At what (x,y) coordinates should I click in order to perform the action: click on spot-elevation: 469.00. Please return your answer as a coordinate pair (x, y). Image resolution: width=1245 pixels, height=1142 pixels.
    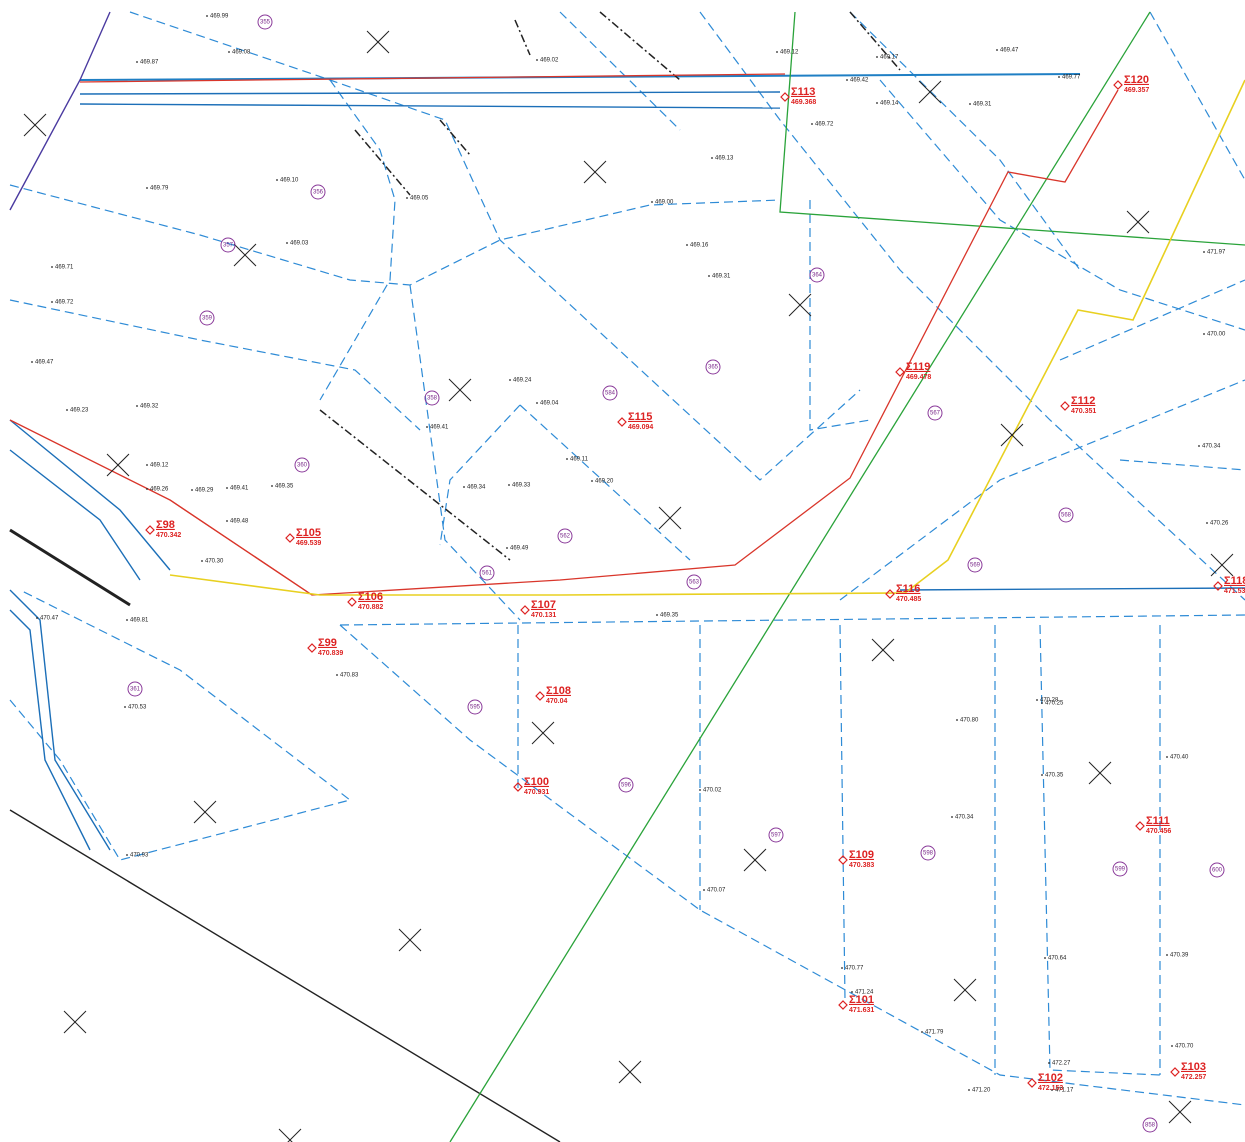
    Looking at the image, I should click on (664, 203).